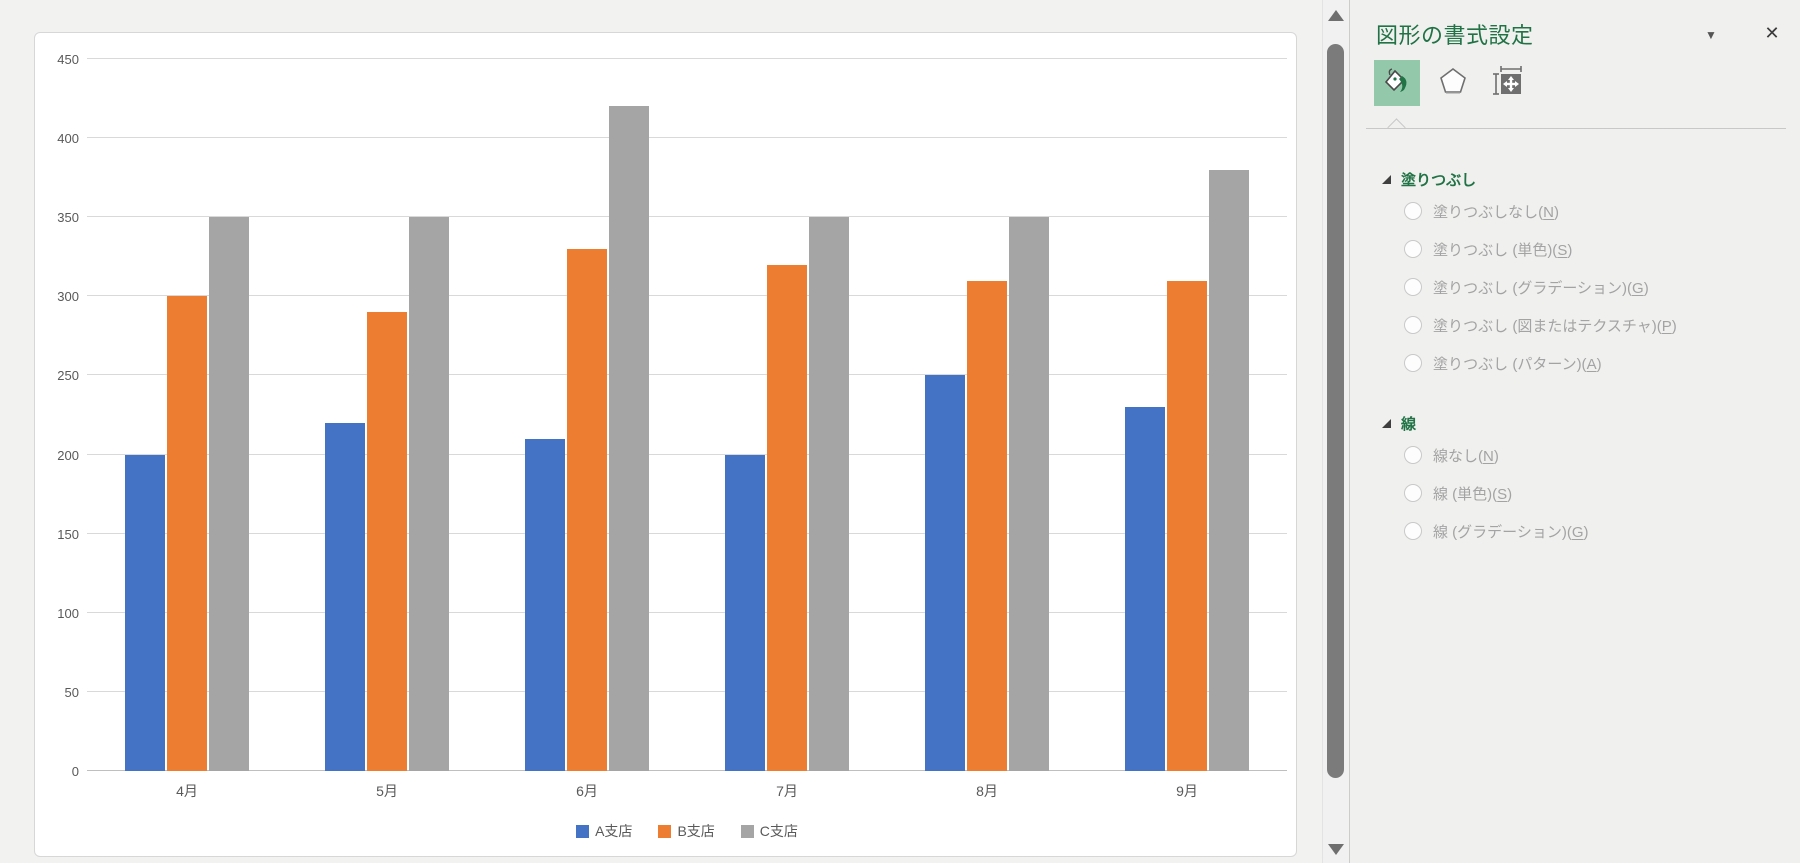  I want to click on radio-option: 塗りつぶしなし(N), so click(1593, 211).